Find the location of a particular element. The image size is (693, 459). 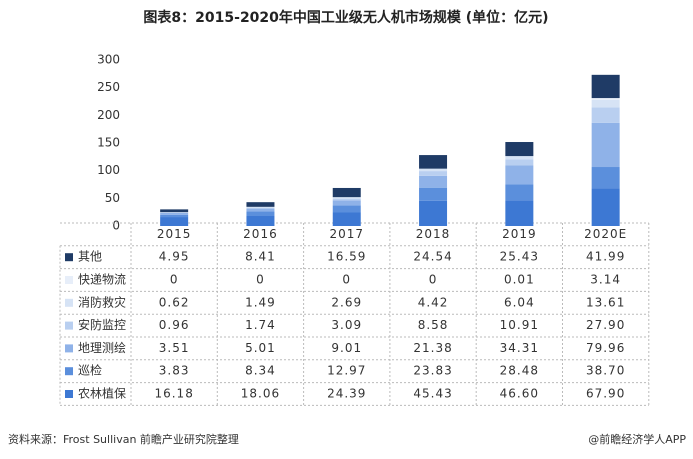

table-value: 4.95 is located at coordinates (174, 257).